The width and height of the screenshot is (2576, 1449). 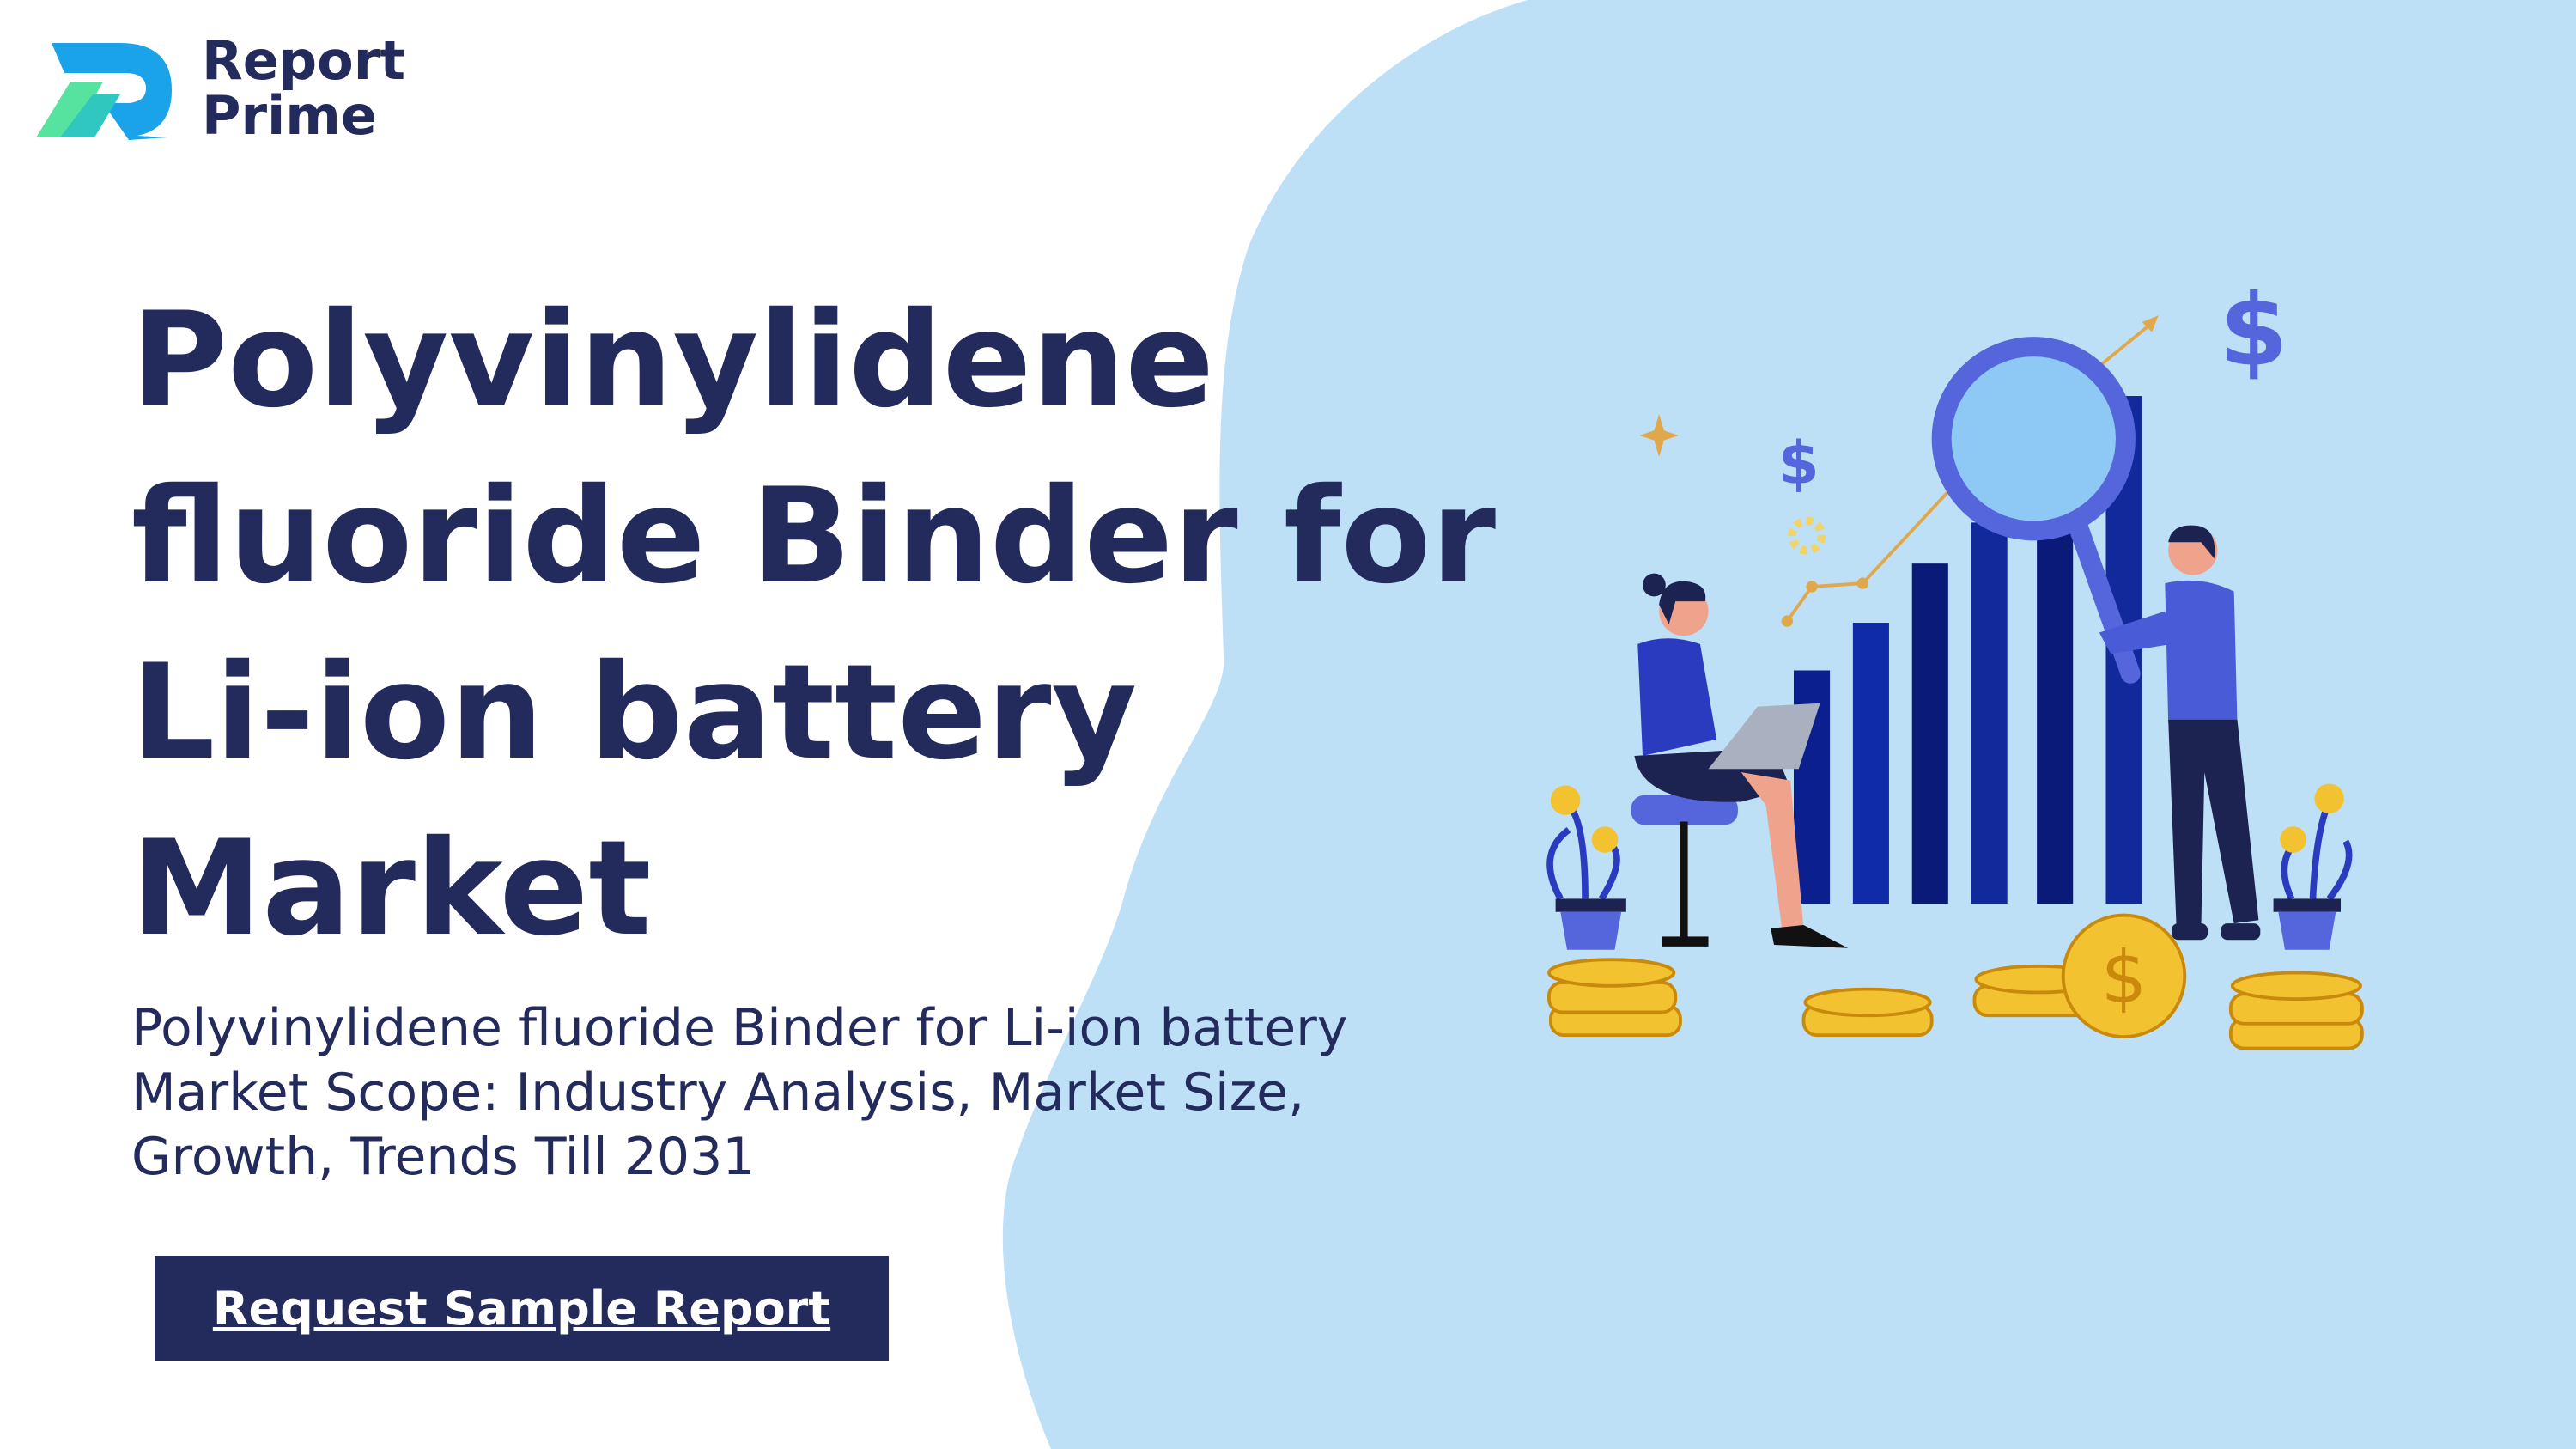 I want to click on logo-line: Prime, so click(x=290, y=115).